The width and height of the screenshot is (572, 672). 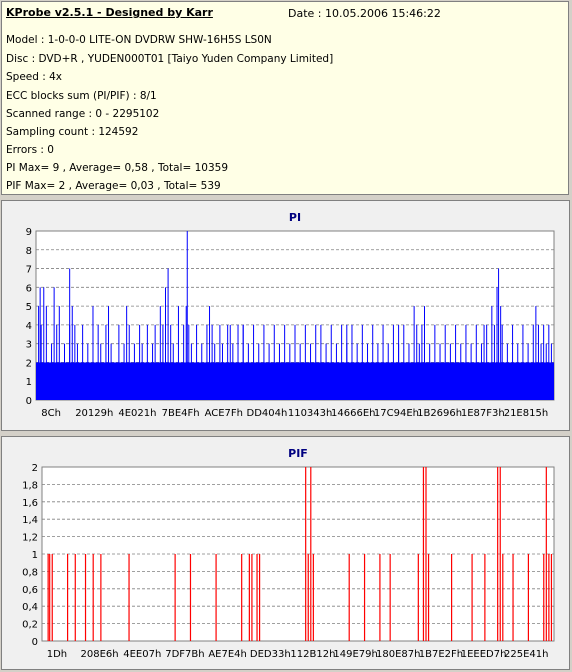 I want to click on pi-x-tick-label: 1E87F3h, so click(x=483, y=413).